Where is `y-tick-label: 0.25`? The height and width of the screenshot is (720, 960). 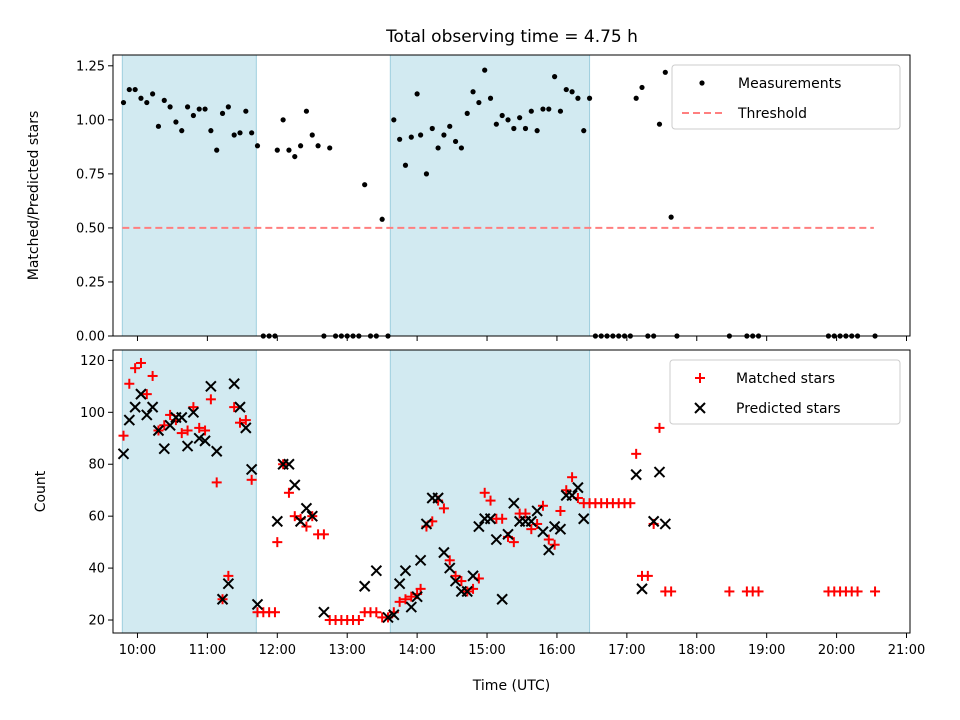 y-tick-label: 0.25 is located at coordinates (90, 282).